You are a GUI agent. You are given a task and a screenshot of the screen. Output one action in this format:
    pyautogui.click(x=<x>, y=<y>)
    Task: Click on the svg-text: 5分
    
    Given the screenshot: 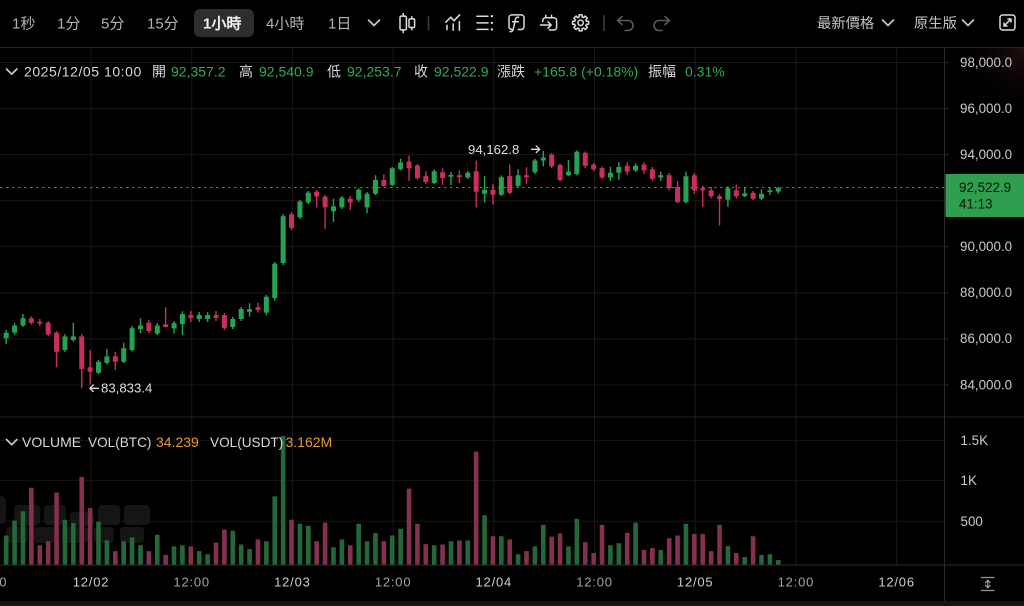 What is the action you would take?
    pyautogui.click(x=112, y=23)
    